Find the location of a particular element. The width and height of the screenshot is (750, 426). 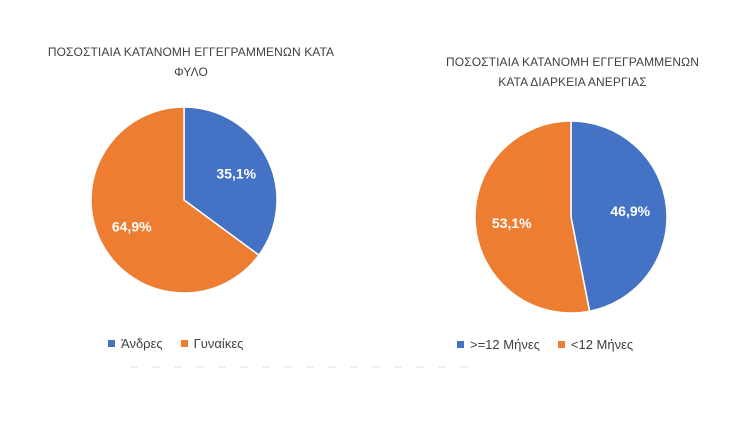

legend-label: <12 Μήνες is located at coordinates (602, 344).